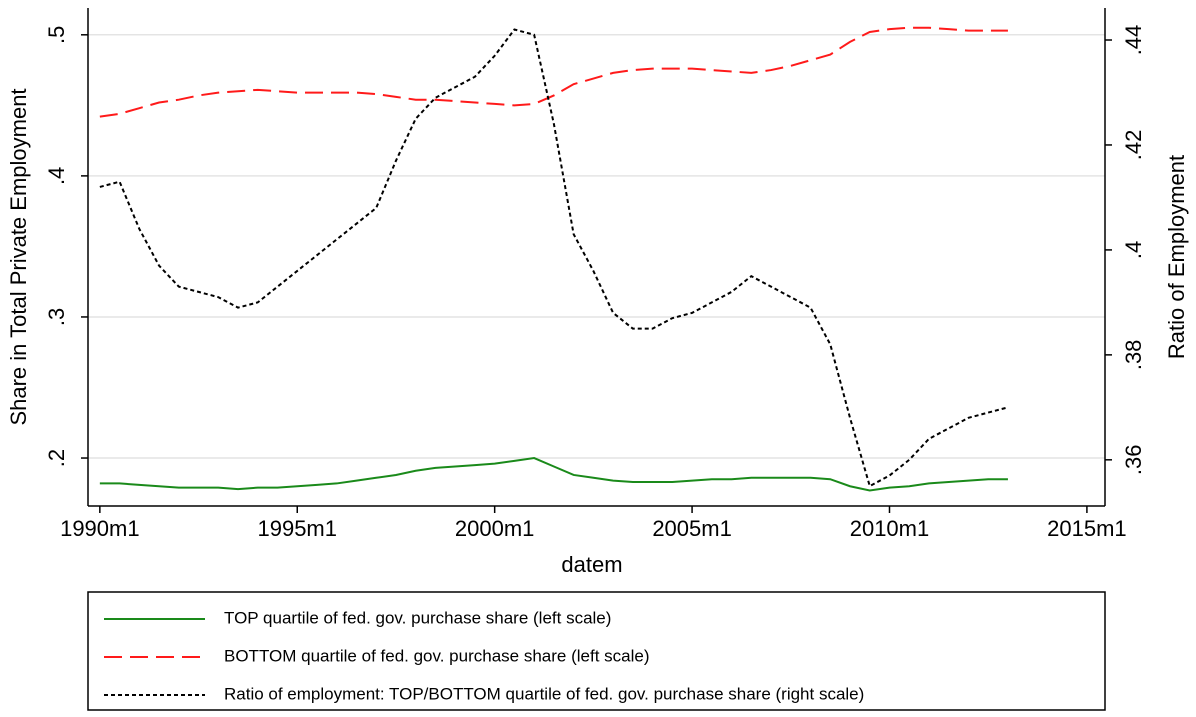  What do you see at coordinates (1133, 250) in the screenshot?
I see `y2-tick-label: .4` at bounding box center [1133, 250].